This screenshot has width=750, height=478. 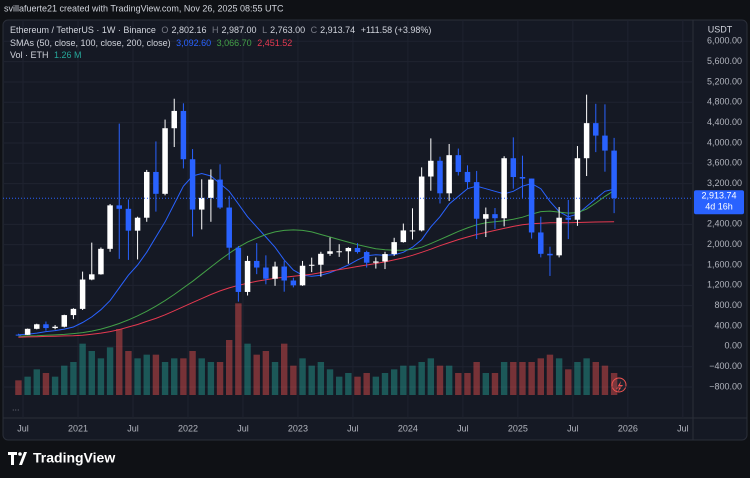 What do you see at coordinates (314, 30) in the screenshot?
I see `c-label: C` at bounding box center [314, 30].